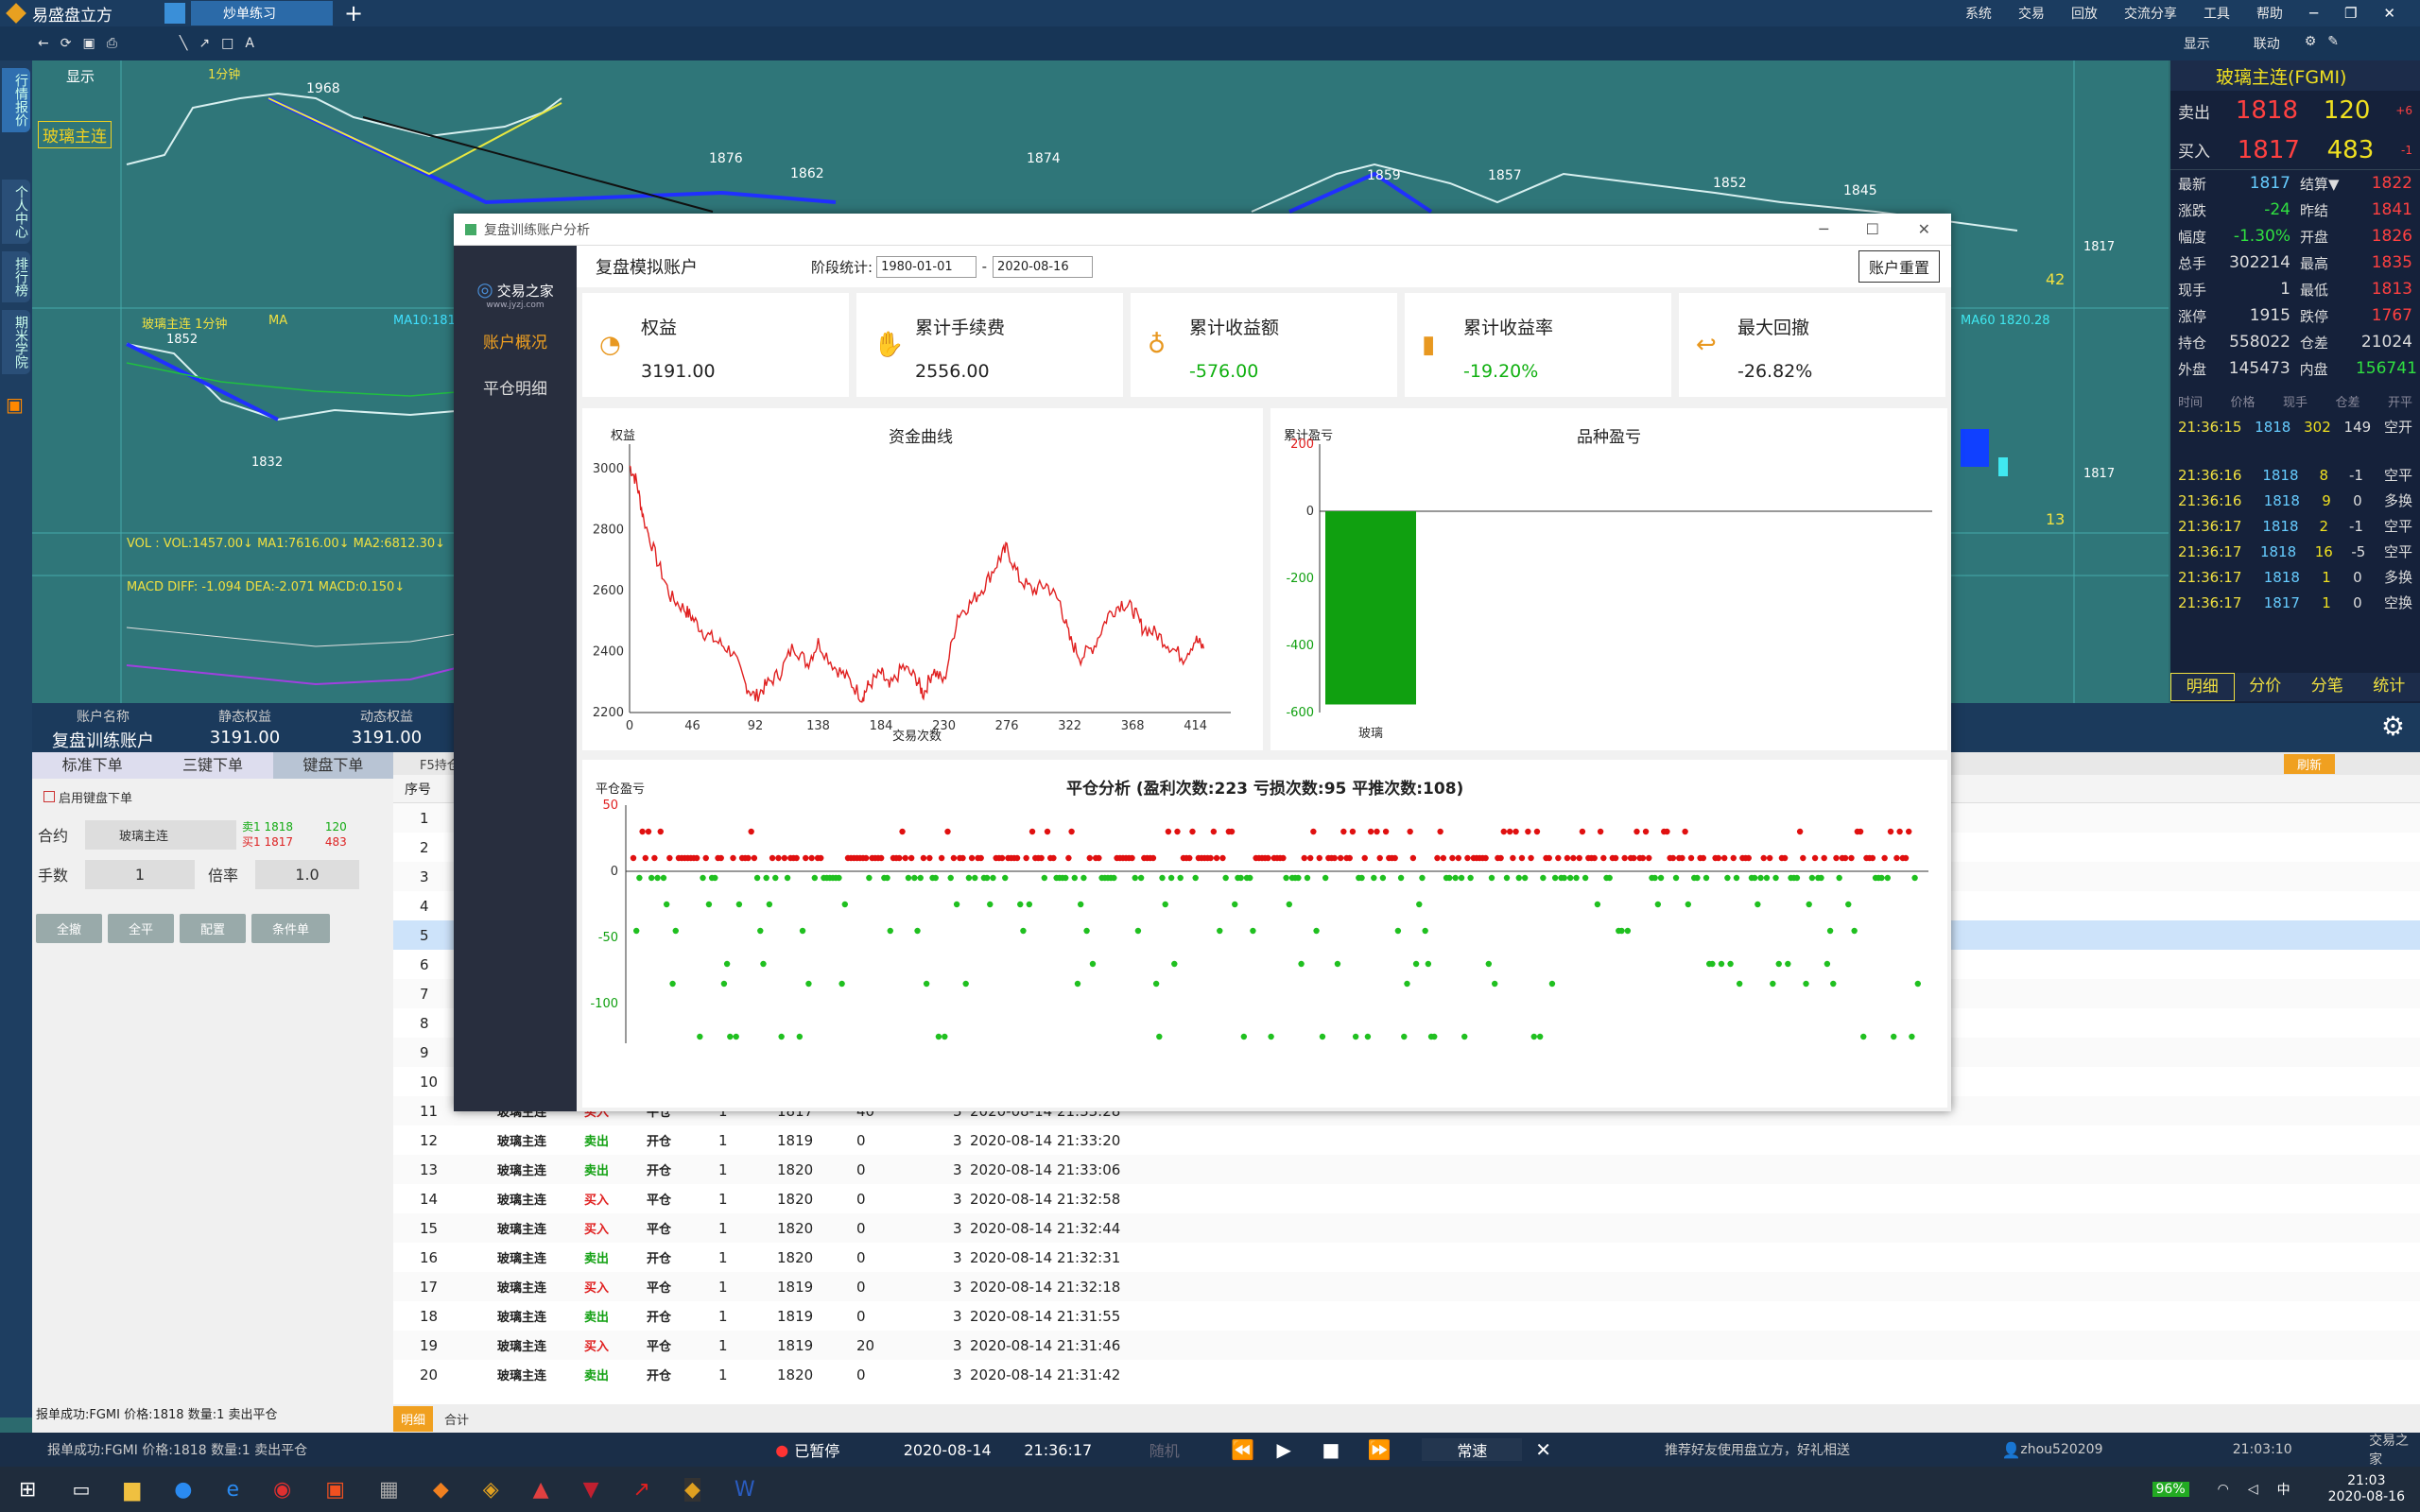  Describe the element at coordinates (1872, 229) in the screenshot. I see `dialog-maximize-icon: ☐` at that location.